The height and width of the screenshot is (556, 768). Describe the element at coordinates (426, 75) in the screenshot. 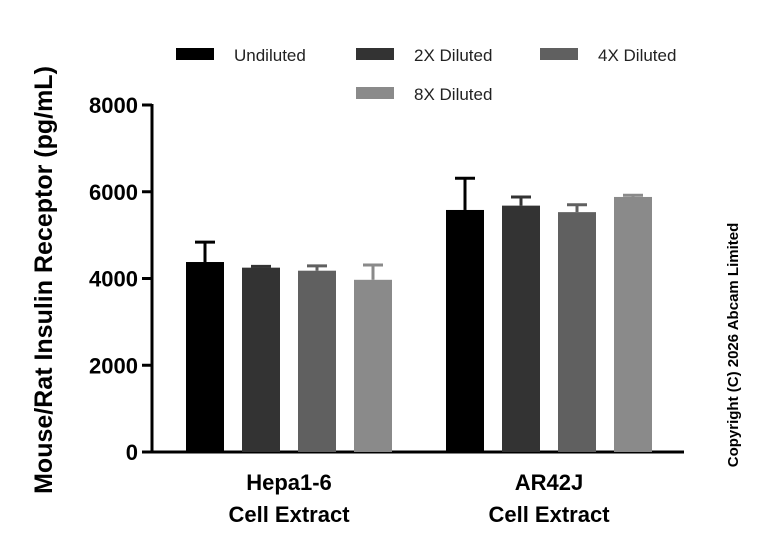

I see `legend: Undiluted 2X Diluted 4X Diluted 8X Diluted` at that location.